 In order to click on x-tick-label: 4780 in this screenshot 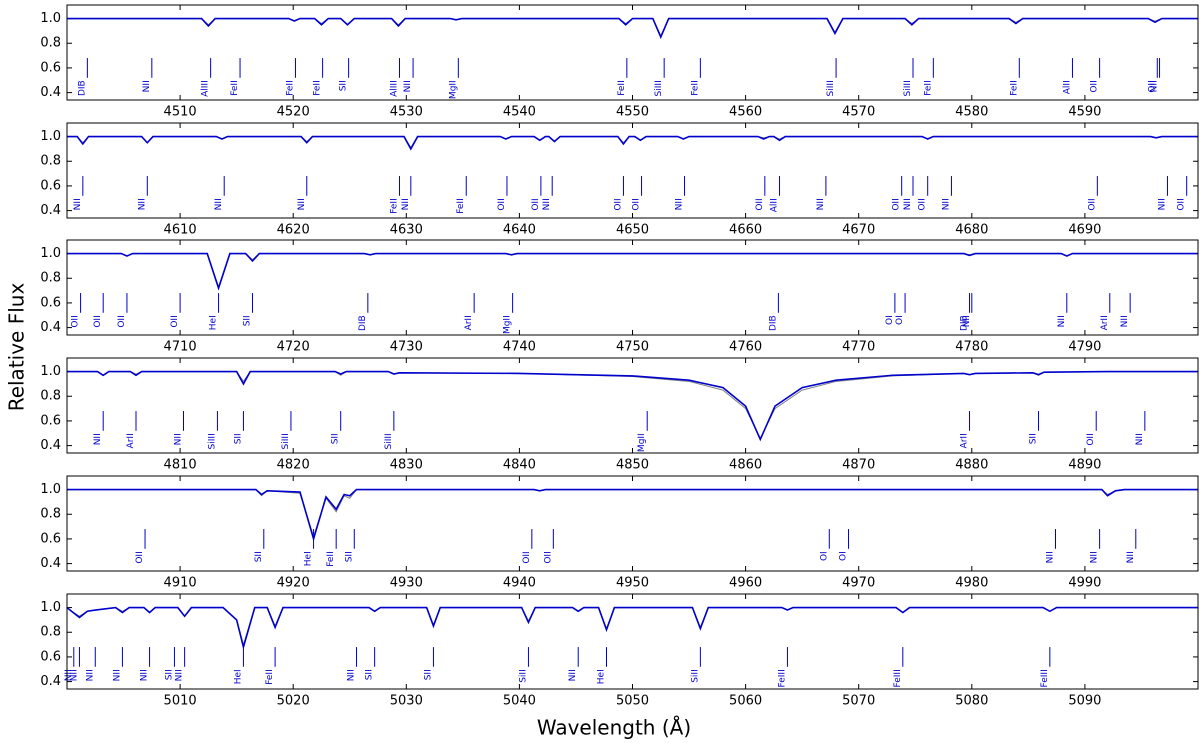, I will do `click(971, 347)`.